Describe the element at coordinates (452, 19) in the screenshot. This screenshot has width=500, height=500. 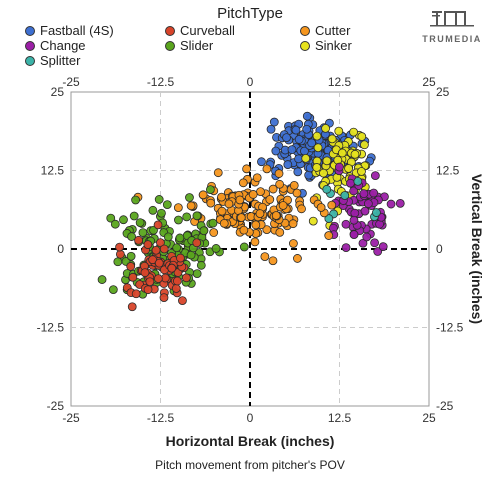
I see `trumedia-logo` at that location.